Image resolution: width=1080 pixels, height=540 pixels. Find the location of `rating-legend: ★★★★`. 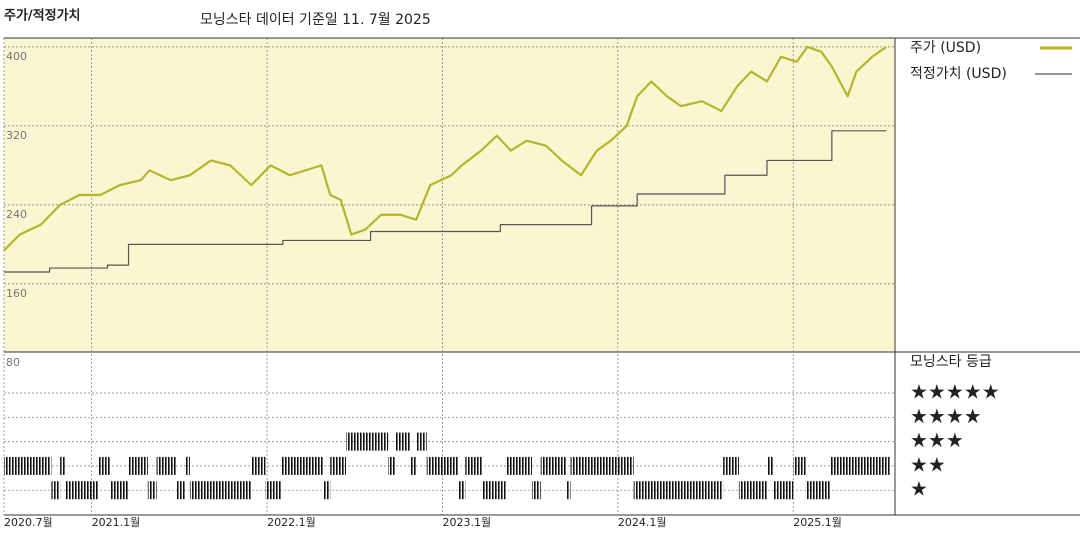

rating-legend: ★★★★ is located at coordinates (946, 416).